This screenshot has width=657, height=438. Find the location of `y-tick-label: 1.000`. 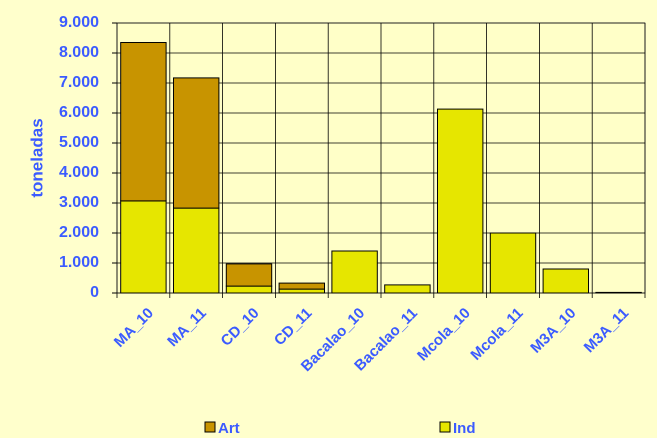

y-tick-label: 1.000 is located at coordinates (79, 262).